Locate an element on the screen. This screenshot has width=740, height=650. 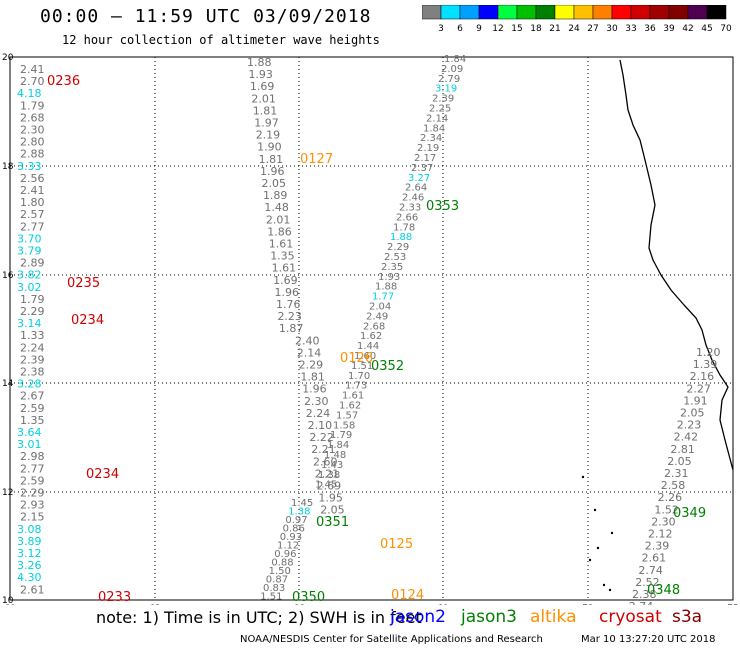
wave-height-value: 2.10 is located at coordinates (320, 425).